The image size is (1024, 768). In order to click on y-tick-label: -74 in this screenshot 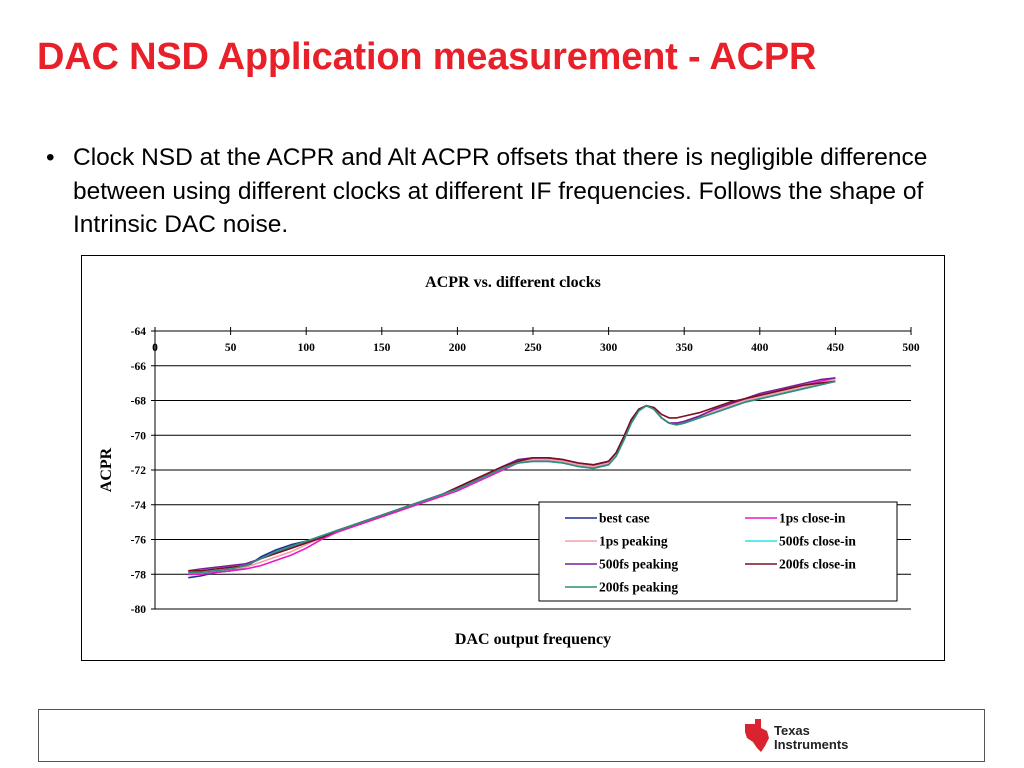, I will do `click(139, 506)`.